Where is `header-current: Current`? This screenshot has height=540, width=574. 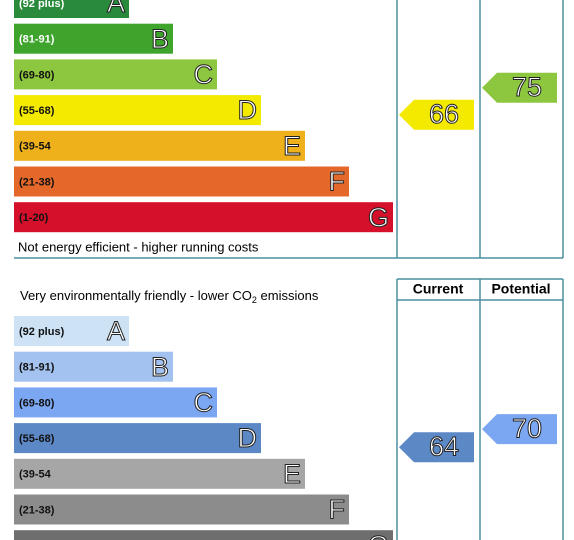
header-current: Current is located at coordinates (438, 289).